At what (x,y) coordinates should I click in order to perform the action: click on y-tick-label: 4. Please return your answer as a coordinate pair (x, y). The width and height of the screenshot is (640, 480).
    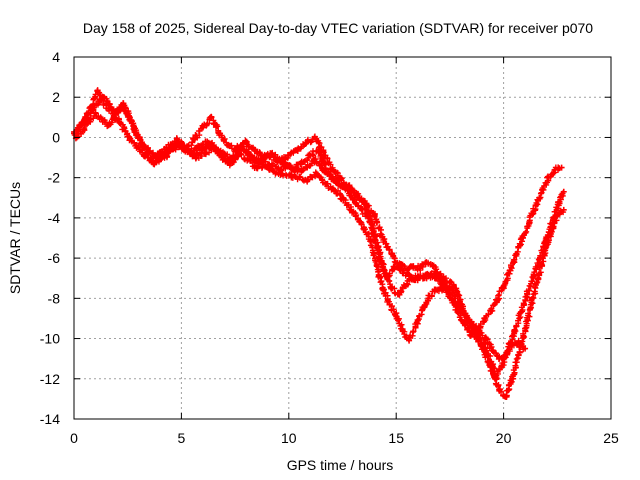
    Looking at the image, I should click on (56, 57).